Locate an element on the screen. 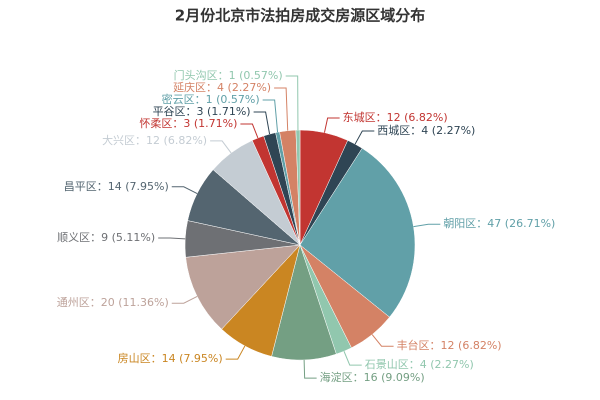 This screenshot has width=600, height=400. data-label: 丰台区：12 (6.82%) is located at coordinates (449, 345).